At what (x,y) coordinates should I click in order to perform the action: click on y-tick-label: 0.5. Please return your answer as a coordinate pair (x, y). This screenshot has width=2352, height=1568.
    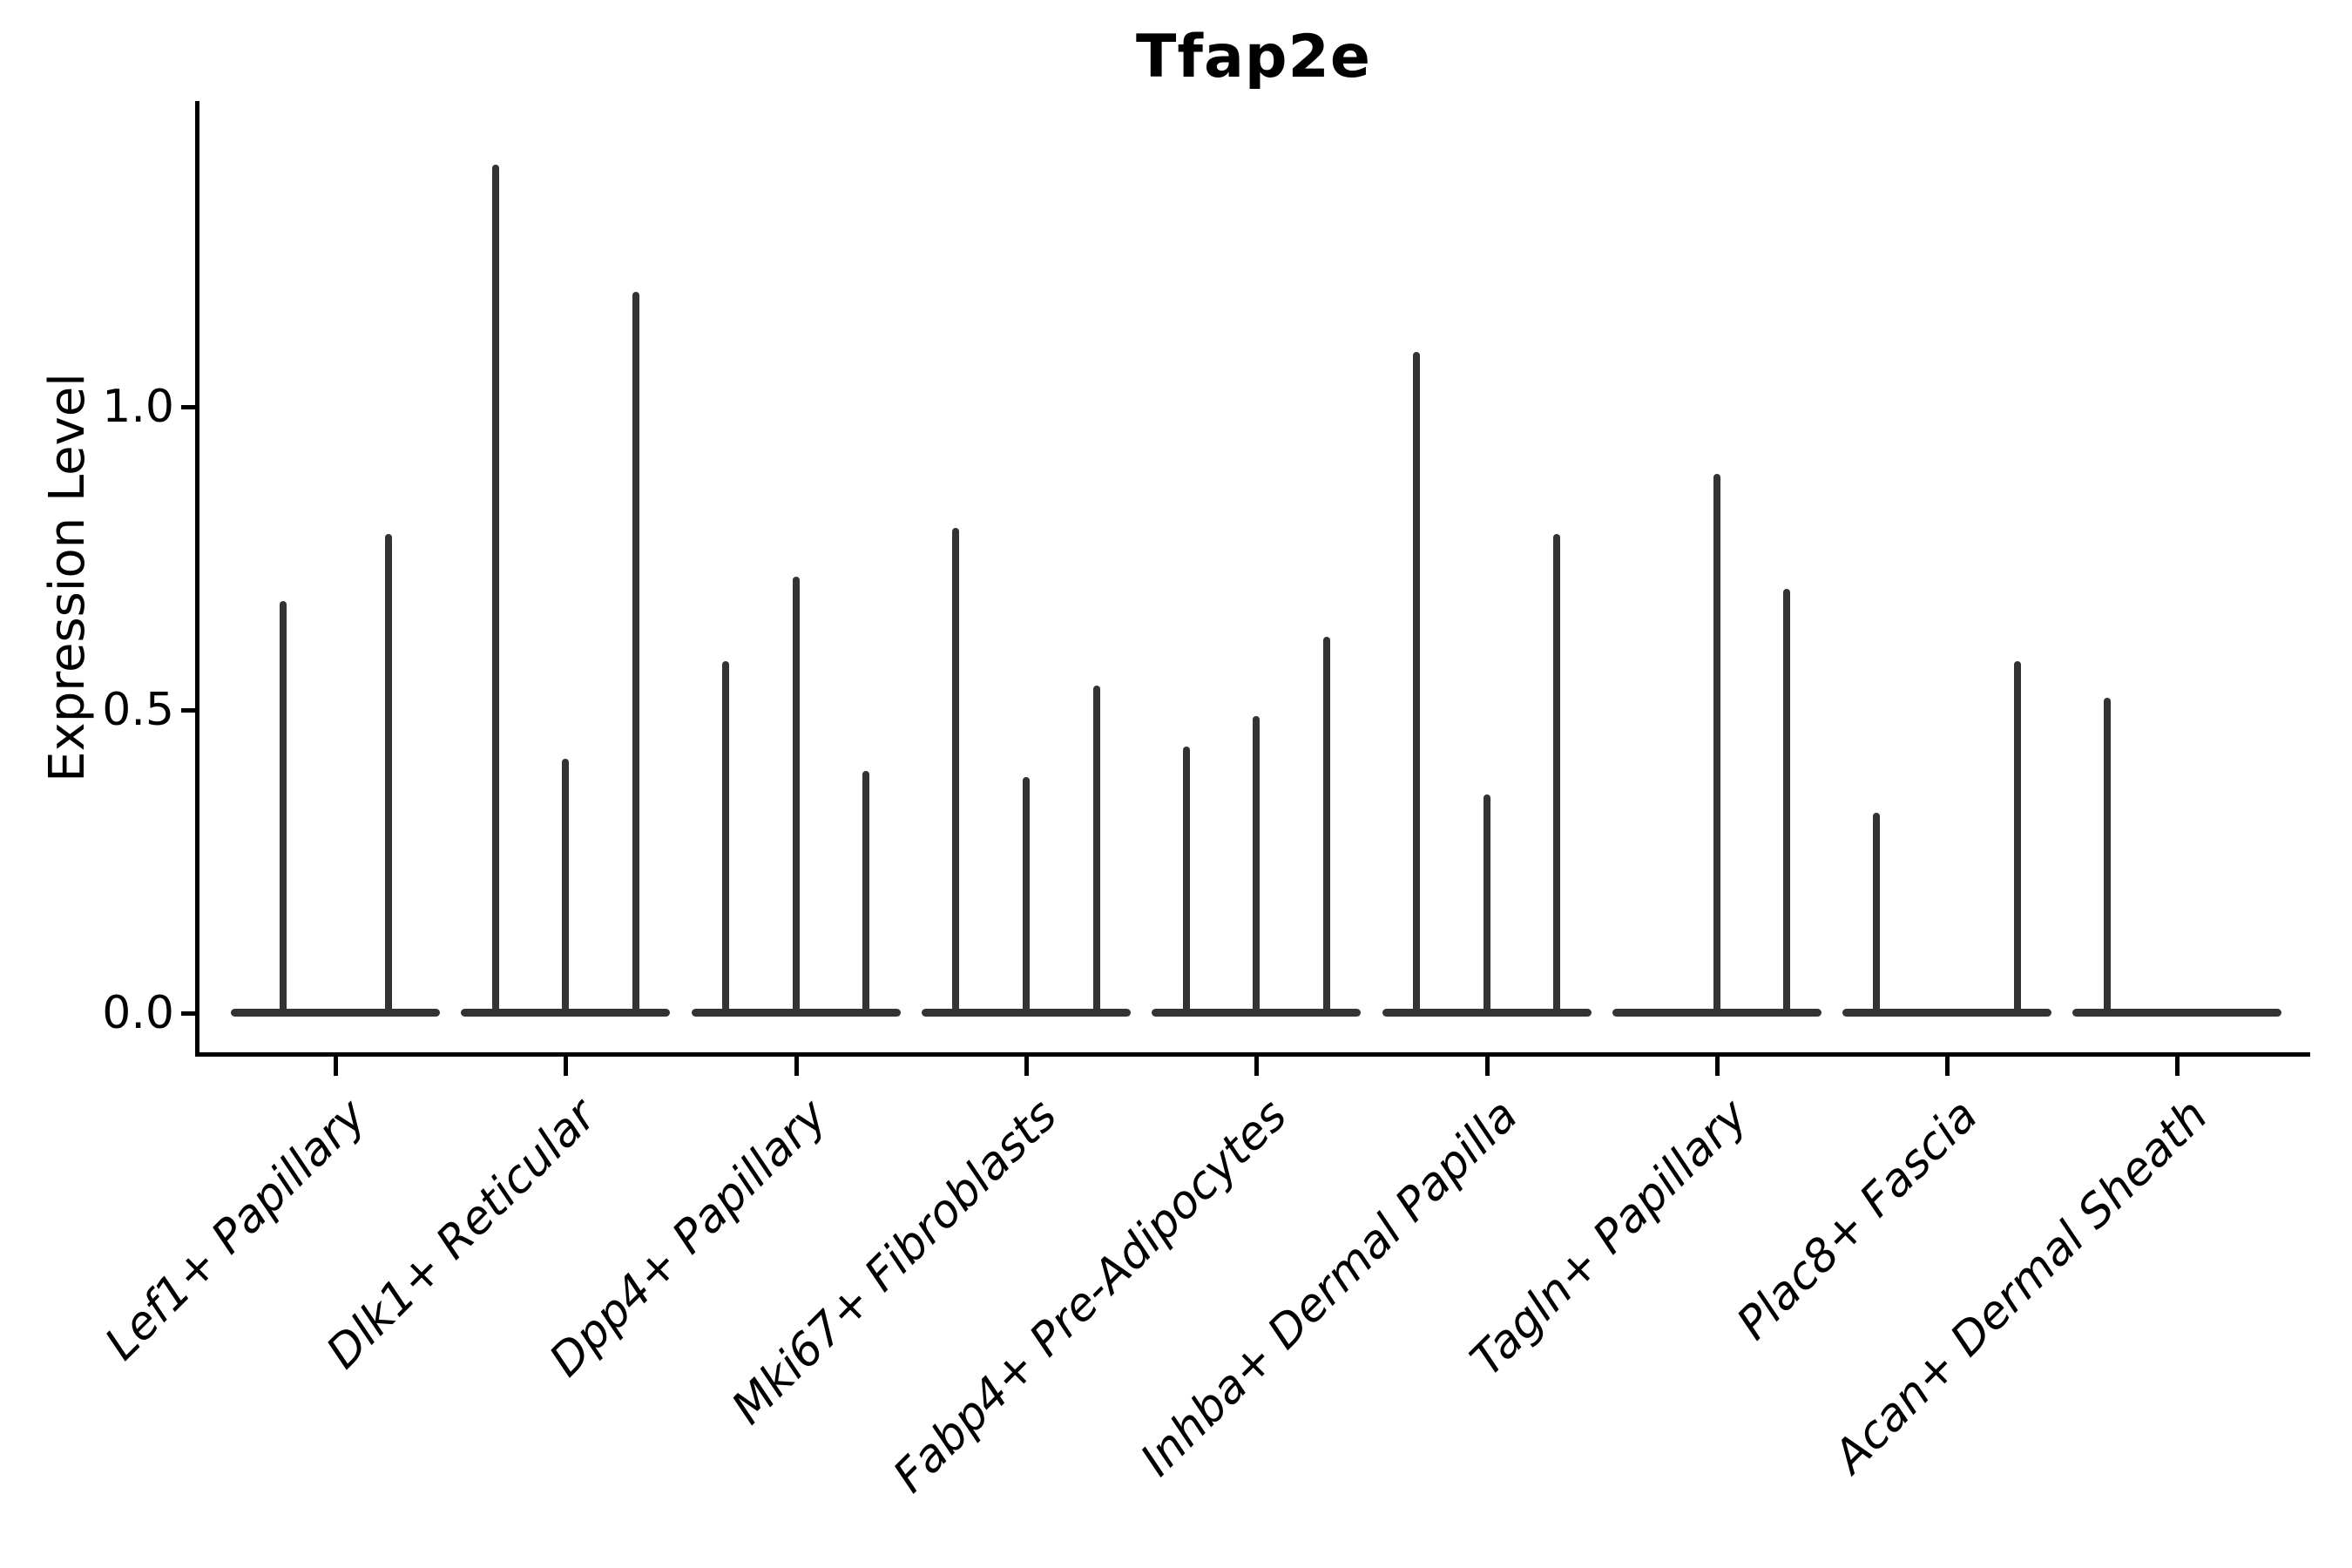
    Looking at the image, I should click on (138, 710).